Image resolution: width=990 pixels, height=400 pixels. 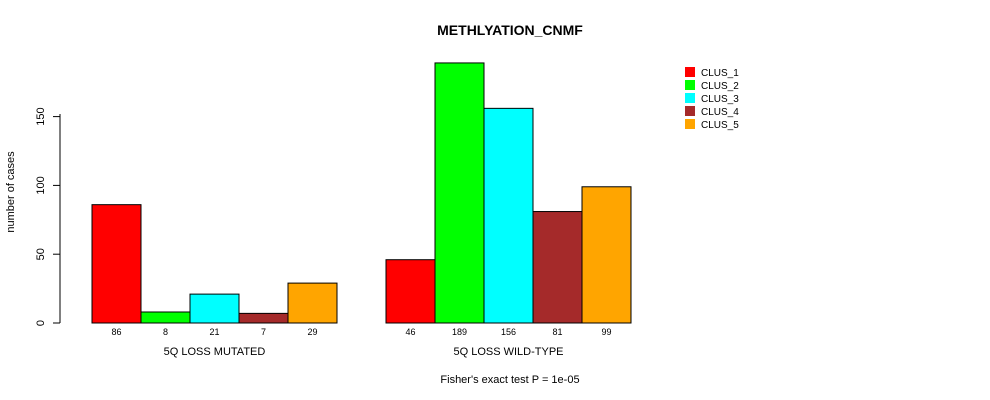 I want to click on legend-label: CLUS_4, so click(x=720, y=112).